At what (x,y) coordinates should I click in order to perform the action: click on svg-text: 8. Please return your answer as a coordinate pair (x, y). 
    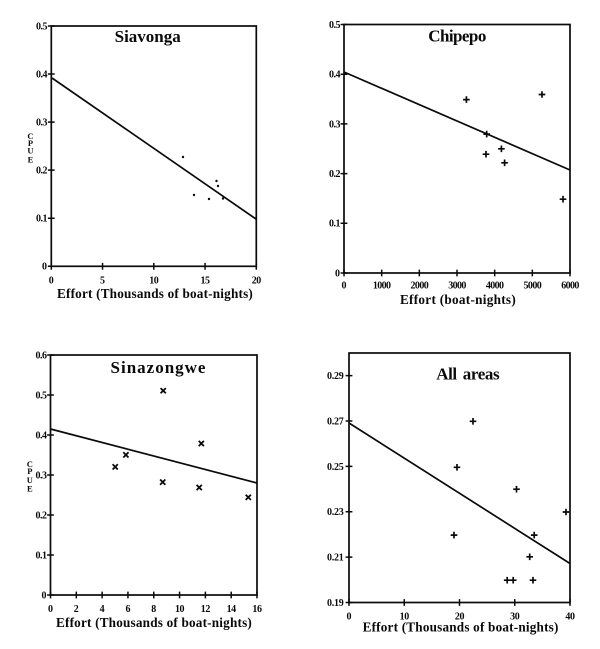
    Looking at the image, I should click on (153, 609).